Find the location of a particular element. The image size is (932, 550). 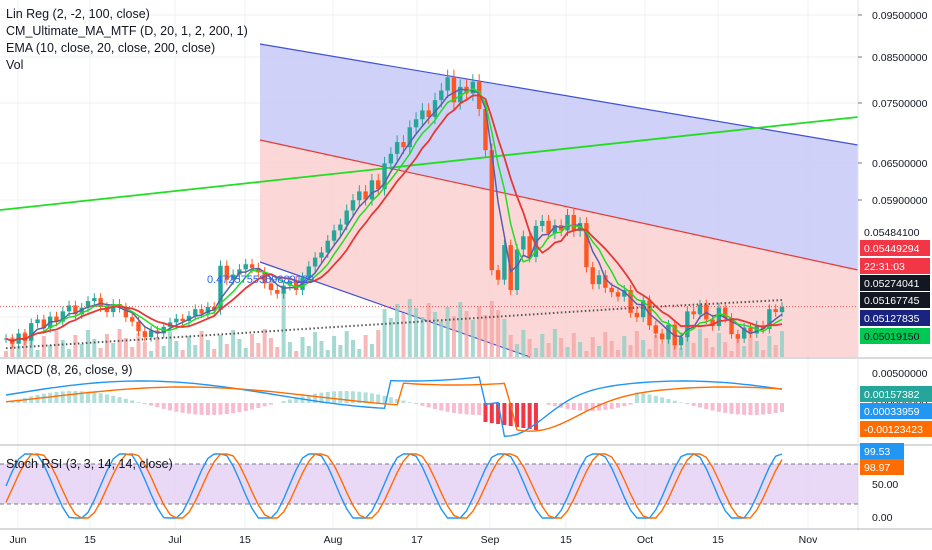

price-axis-tick-label: 0.05900000 is located at coordinates (900, 201).